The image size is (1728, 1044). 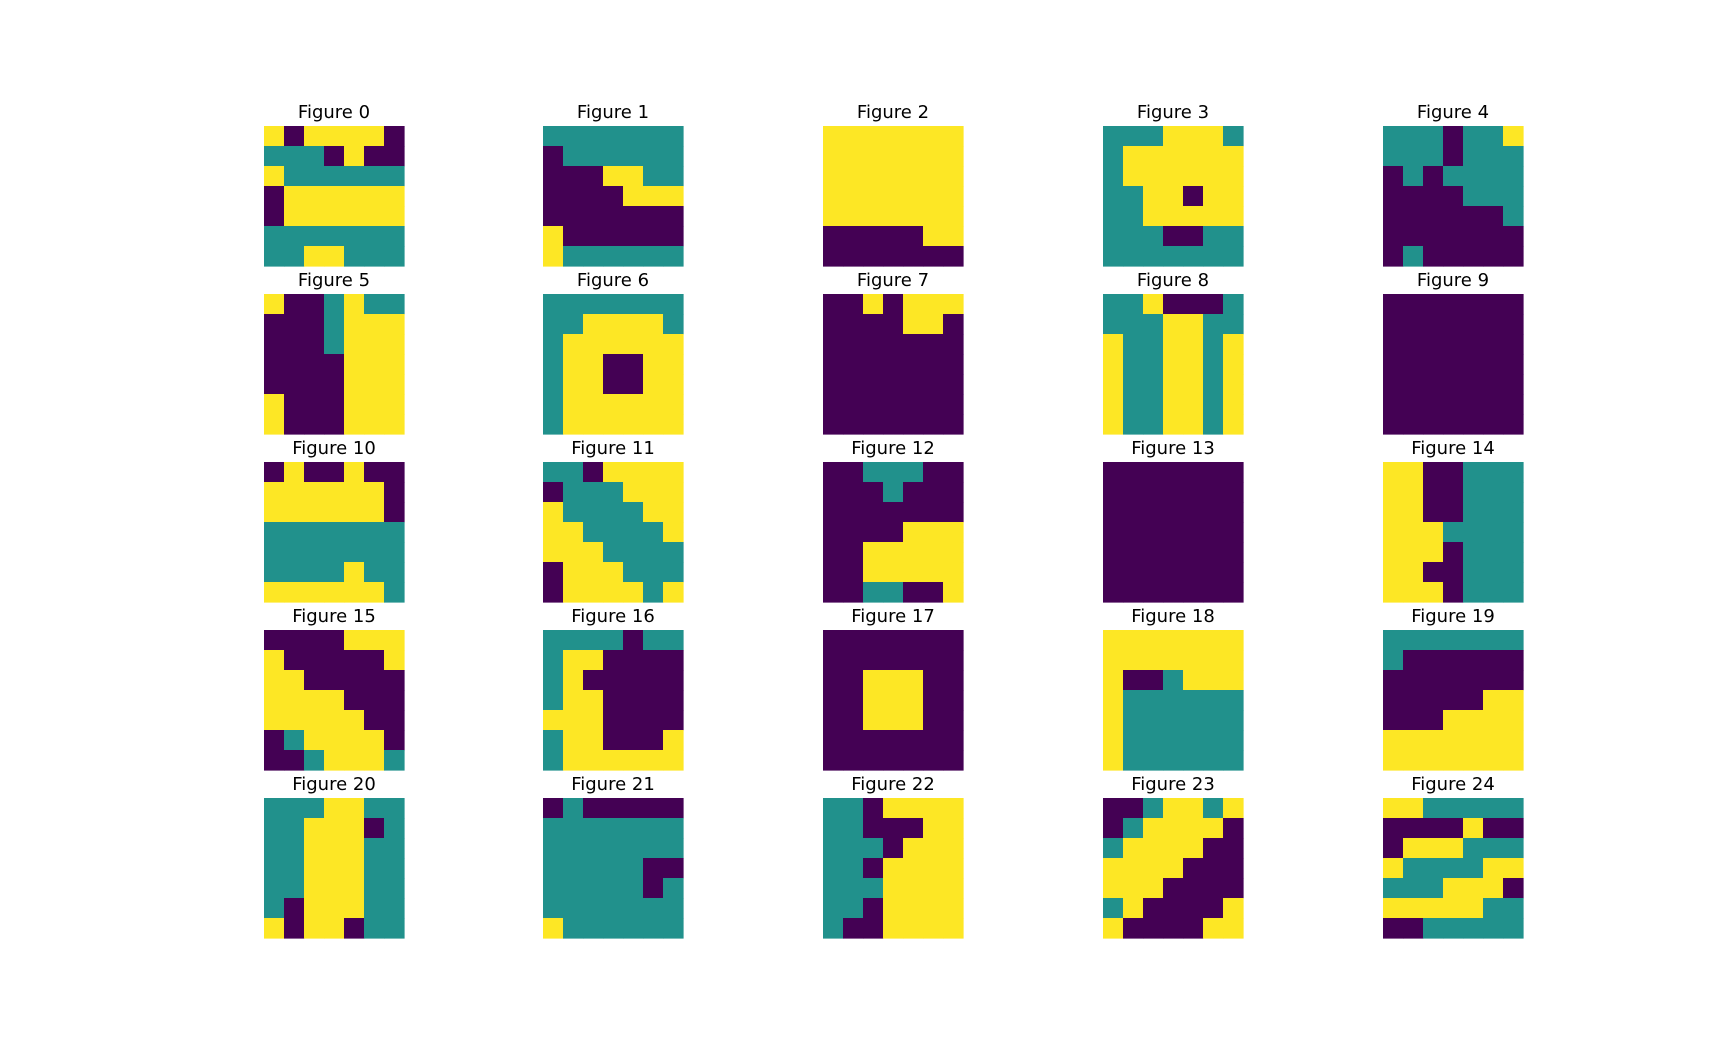 I want to click on panel-title: Figure 22, so click(x=893, y=784).